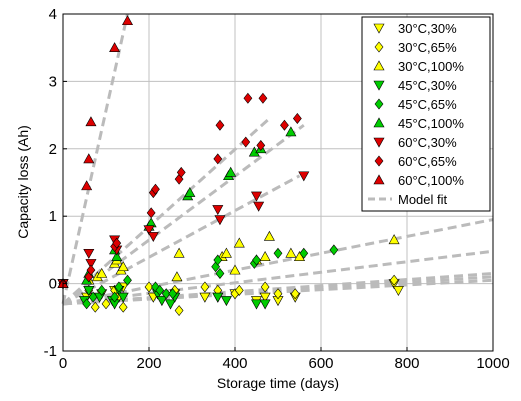 The image size is (521, 401). What do you see at coordinates (423, 199) in the screenshot?
I see `legend-label: Model fit` at bounding box center [423, 199].